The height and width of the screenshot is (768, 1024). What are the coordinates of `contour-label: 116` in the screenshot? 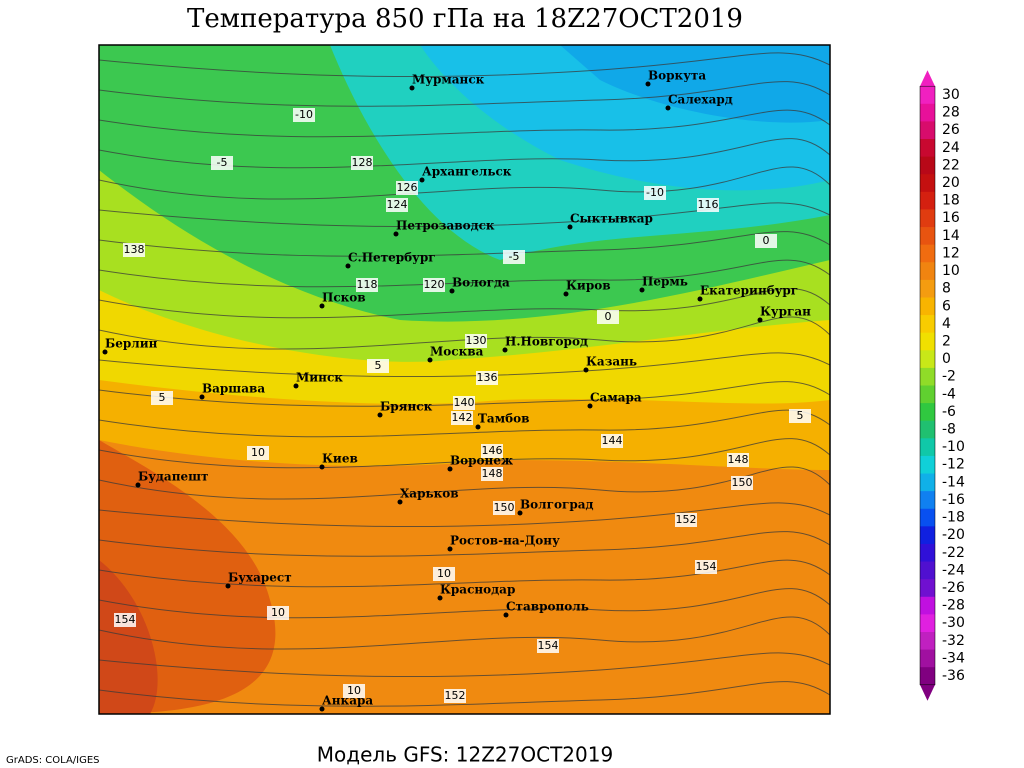 It's located at (708, 204).